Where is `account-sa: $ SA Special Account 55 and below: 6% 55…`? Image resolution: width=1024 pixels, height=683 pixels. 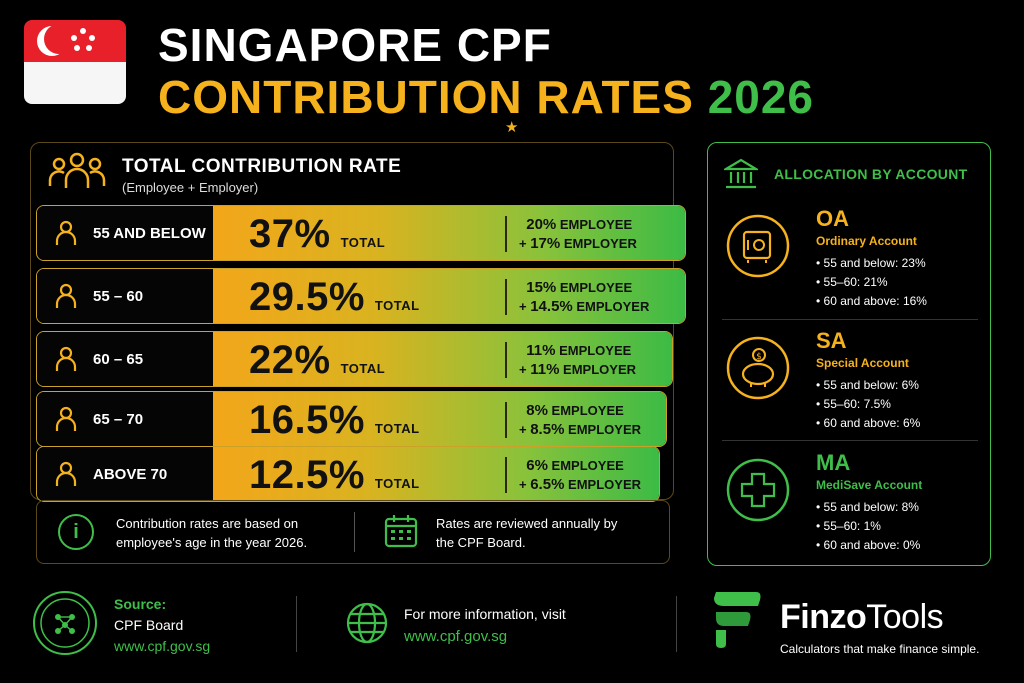
account-sa: $ SA Special Account 55 and below: 6% 55… is located at coordinates (849, 384).